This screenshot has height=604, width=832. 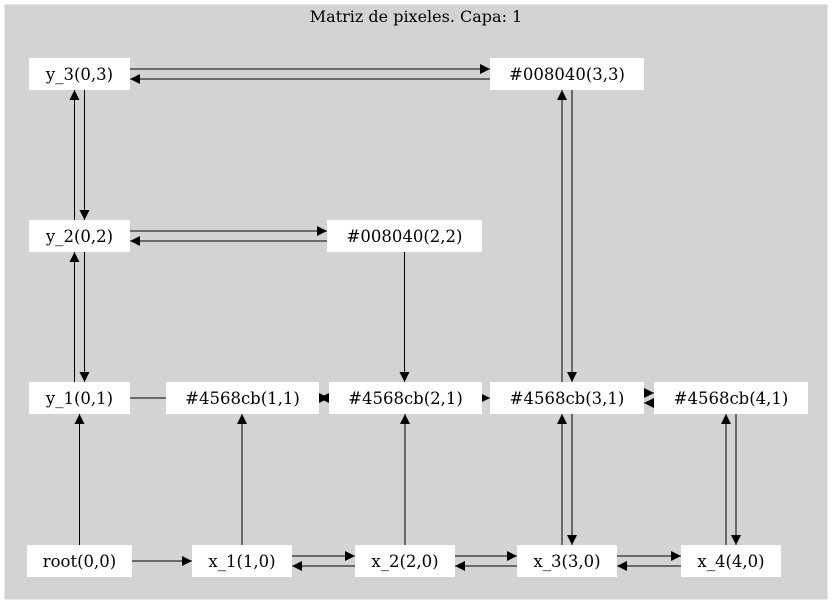 What do you see at coordinates (79, 74) in the screenshot?
I see `node-y3: y_3(0,3)` at bounding box center [79, 74].